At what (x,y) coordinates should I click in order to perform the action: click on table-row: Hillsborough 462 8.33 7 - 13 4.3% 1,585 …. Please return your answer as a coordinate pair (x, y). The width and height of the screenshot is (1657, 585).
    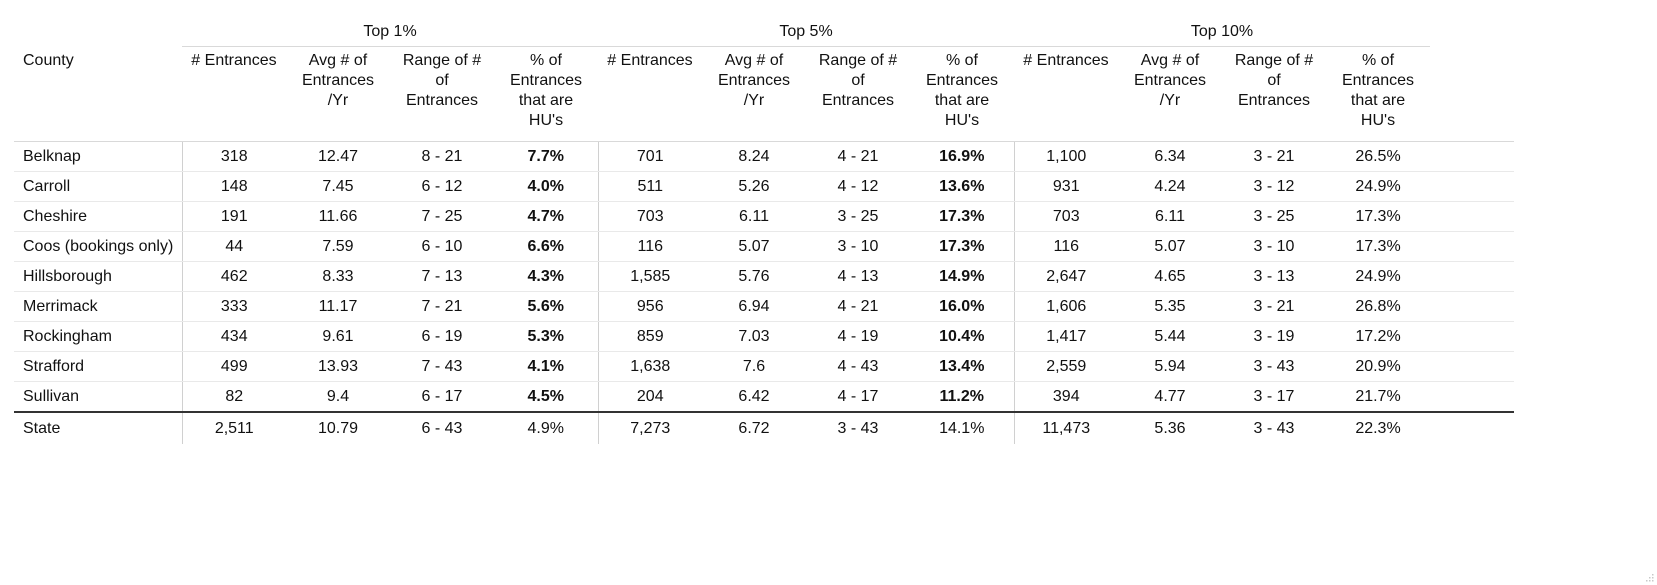
    Looking at the image, I should click on (764, 276).